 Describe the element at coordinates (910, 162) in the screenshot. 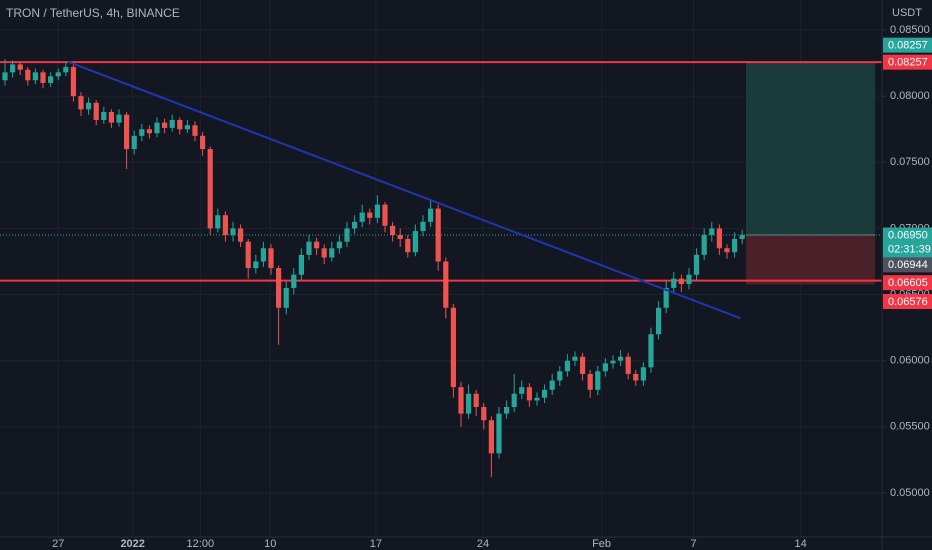

I see `y-tick-label: 0.07500` at that location.